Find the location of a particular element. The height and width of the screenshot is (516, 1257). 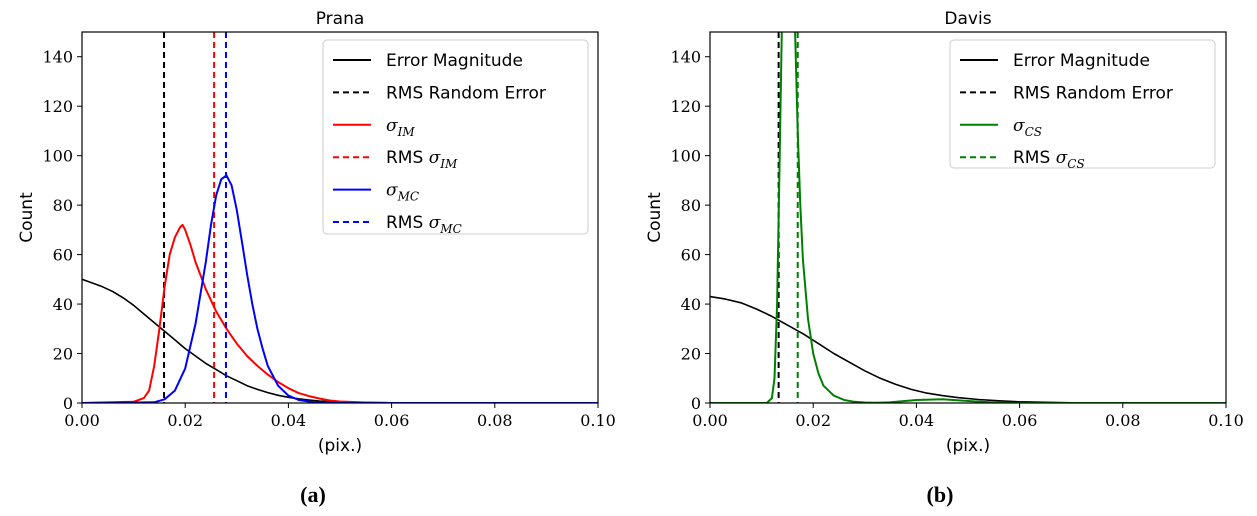

legend-entry: σCS is located at coordinates (1001, 127).